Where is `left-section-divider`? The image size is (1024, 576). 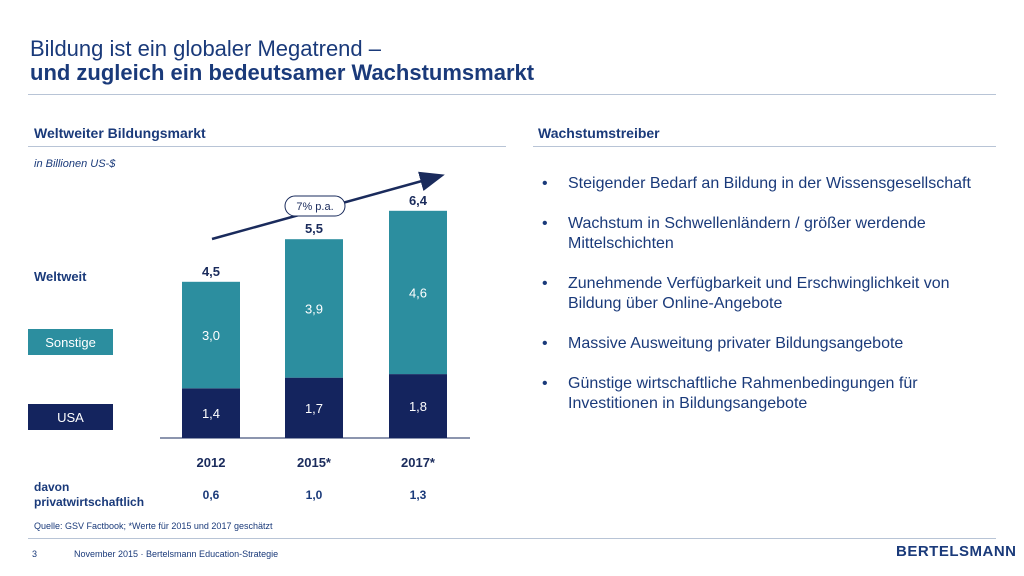 left-section-divider is located at coordinates (267, 146).